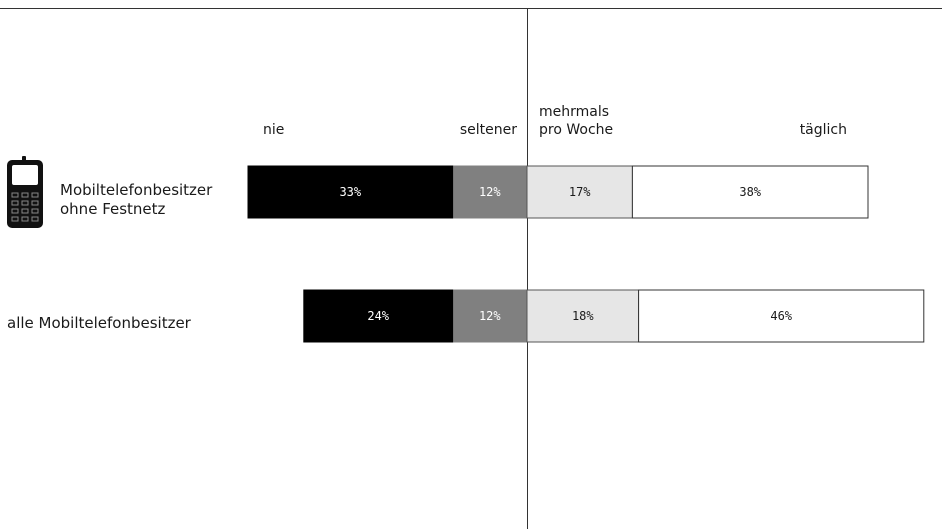  Describe the element at coordinates (25, 192) in the screenshot. I see `mobile-phone-icon` at that location.